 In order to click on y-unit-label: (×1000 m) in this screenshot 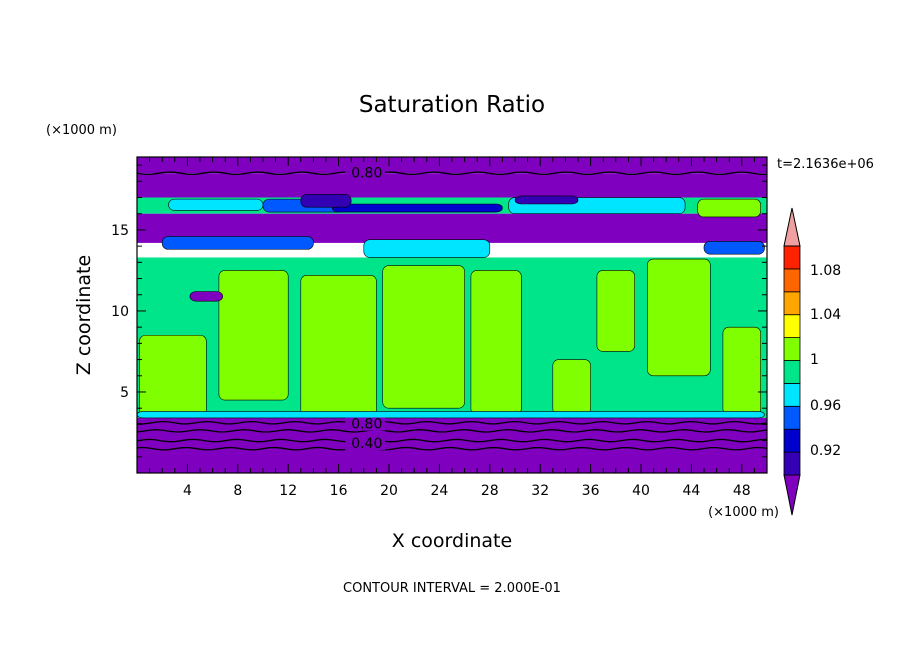, I will do `click(81, 130)`.